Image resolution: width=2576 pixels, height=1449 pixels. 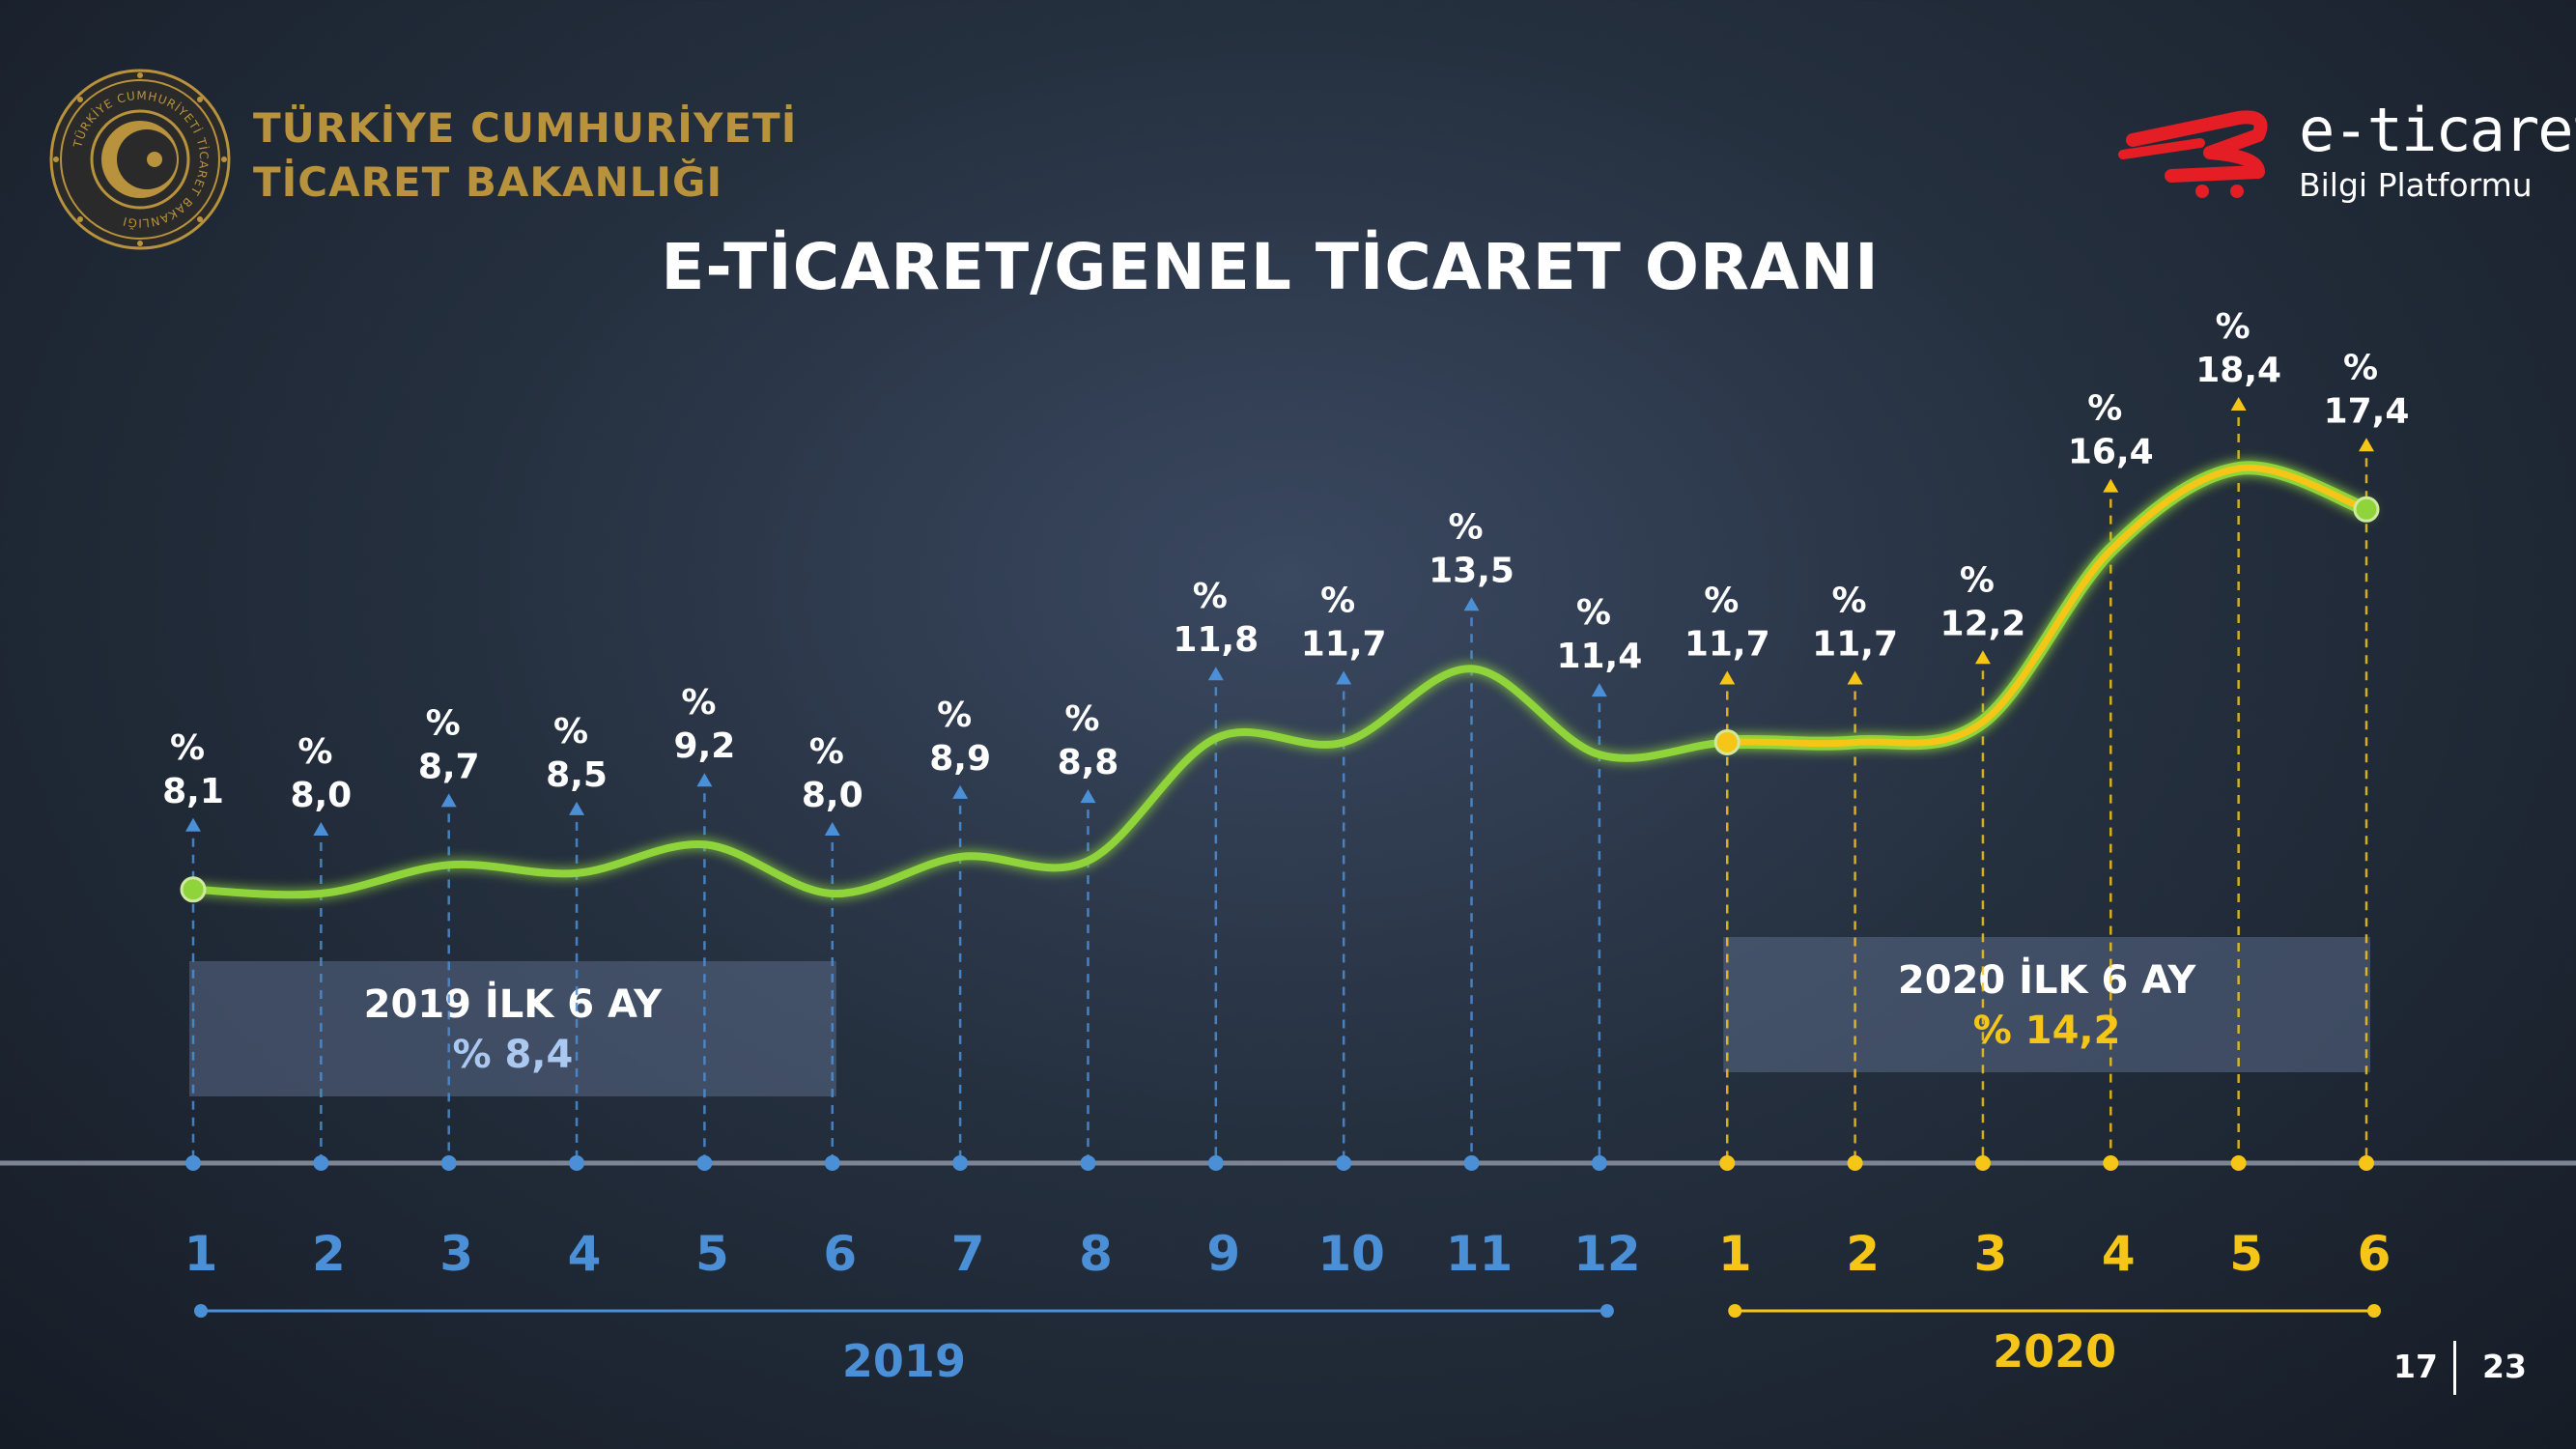 I want to click on value-label: 9,2, so click(x=705, y=746).